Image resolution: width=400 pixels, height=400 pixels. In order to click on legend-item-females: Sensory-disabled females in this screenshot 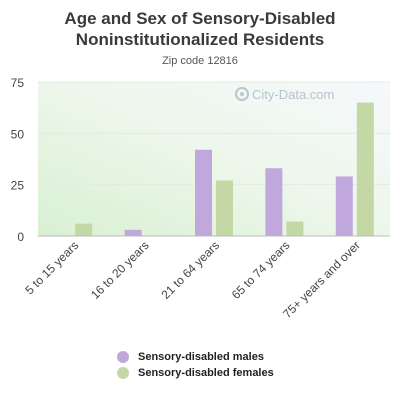, I will do `click(195, 373)`.